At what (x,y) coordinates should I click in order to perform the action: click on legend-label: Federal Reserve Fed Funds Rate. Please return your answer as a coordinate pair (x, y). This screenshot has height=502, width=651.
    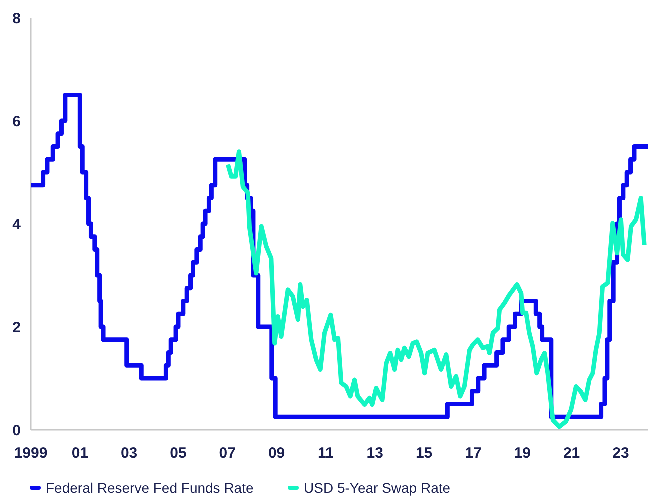
    Looking at the image, I should click on (150, 488).